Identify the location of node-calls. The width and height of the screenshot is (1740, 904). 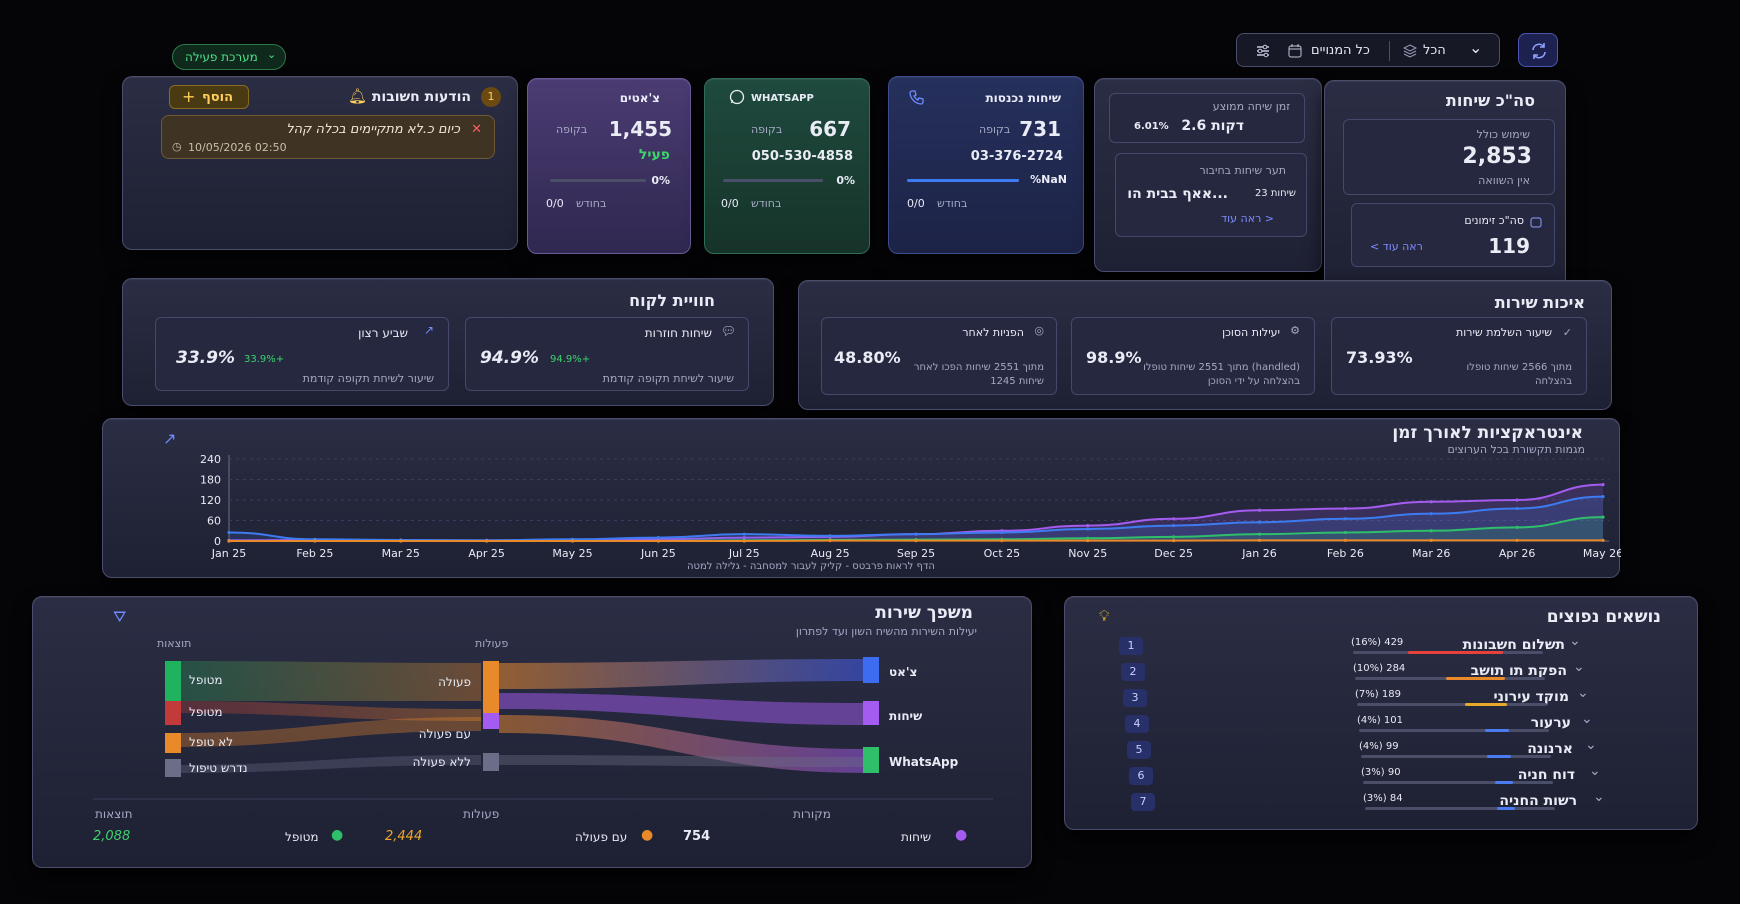
(871, 713).